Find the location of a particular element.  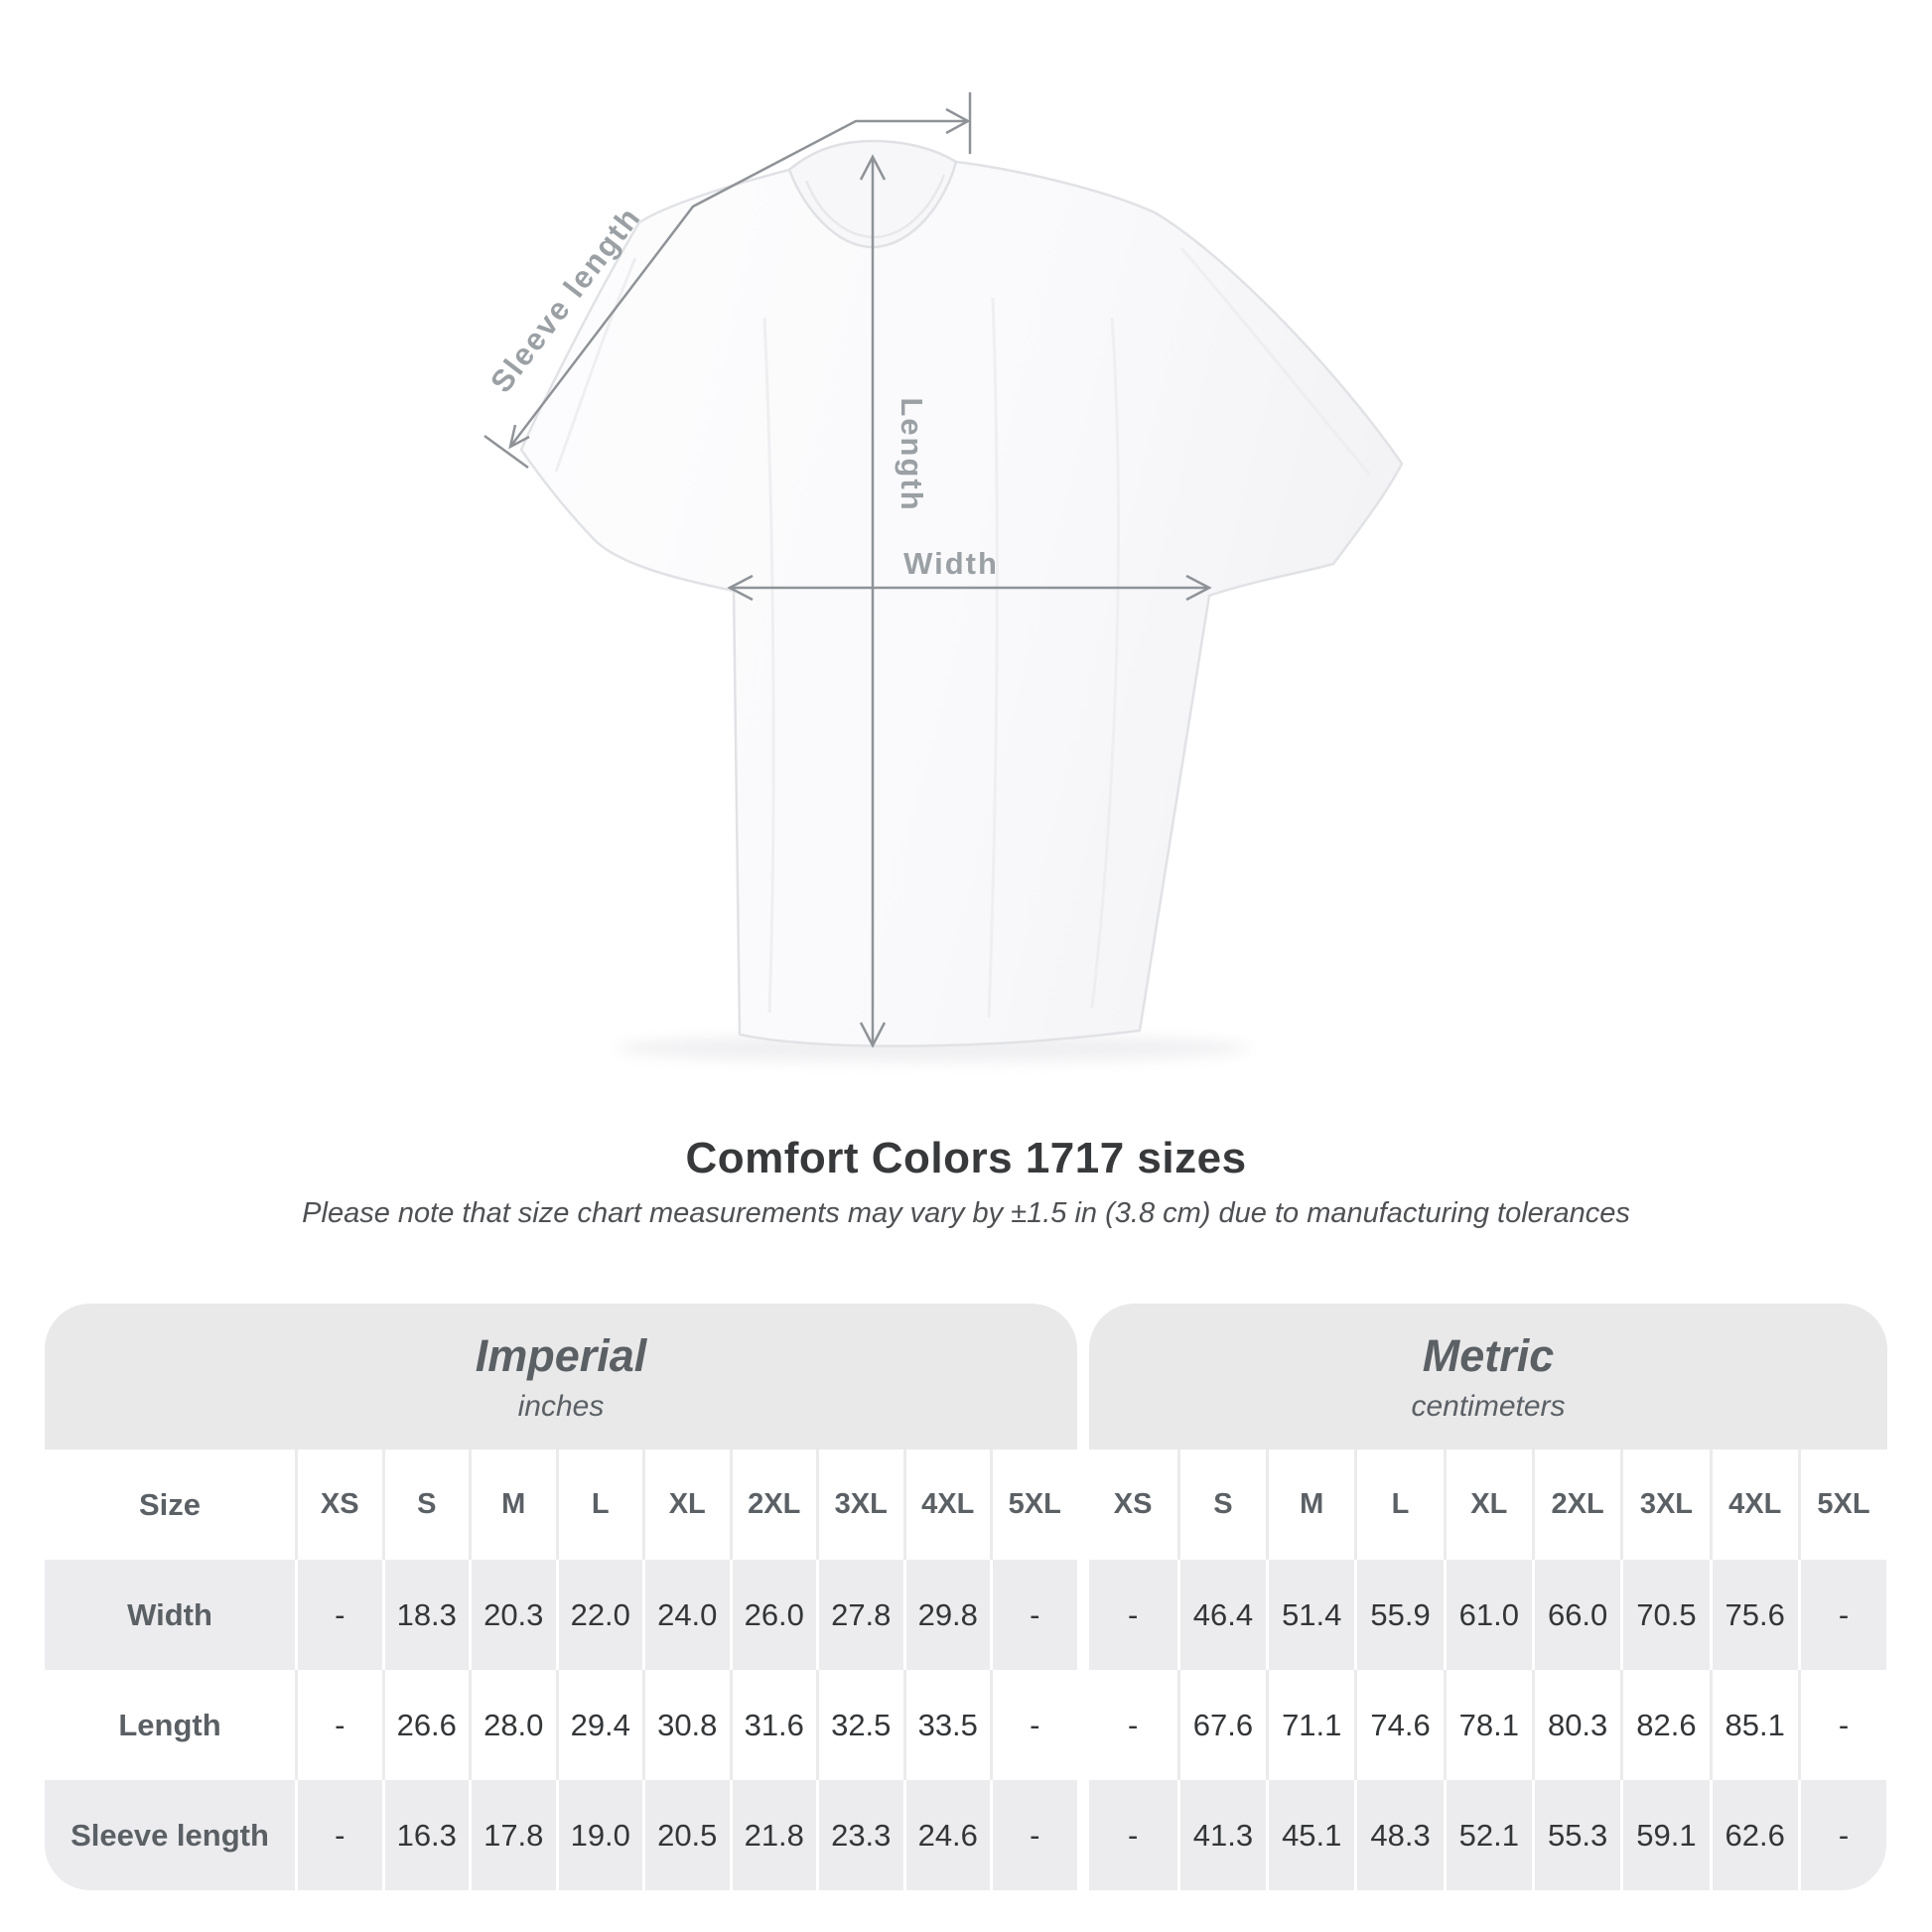

page-title: Comfort Colors 1717 sizes is located at coordinates (966, 1158).